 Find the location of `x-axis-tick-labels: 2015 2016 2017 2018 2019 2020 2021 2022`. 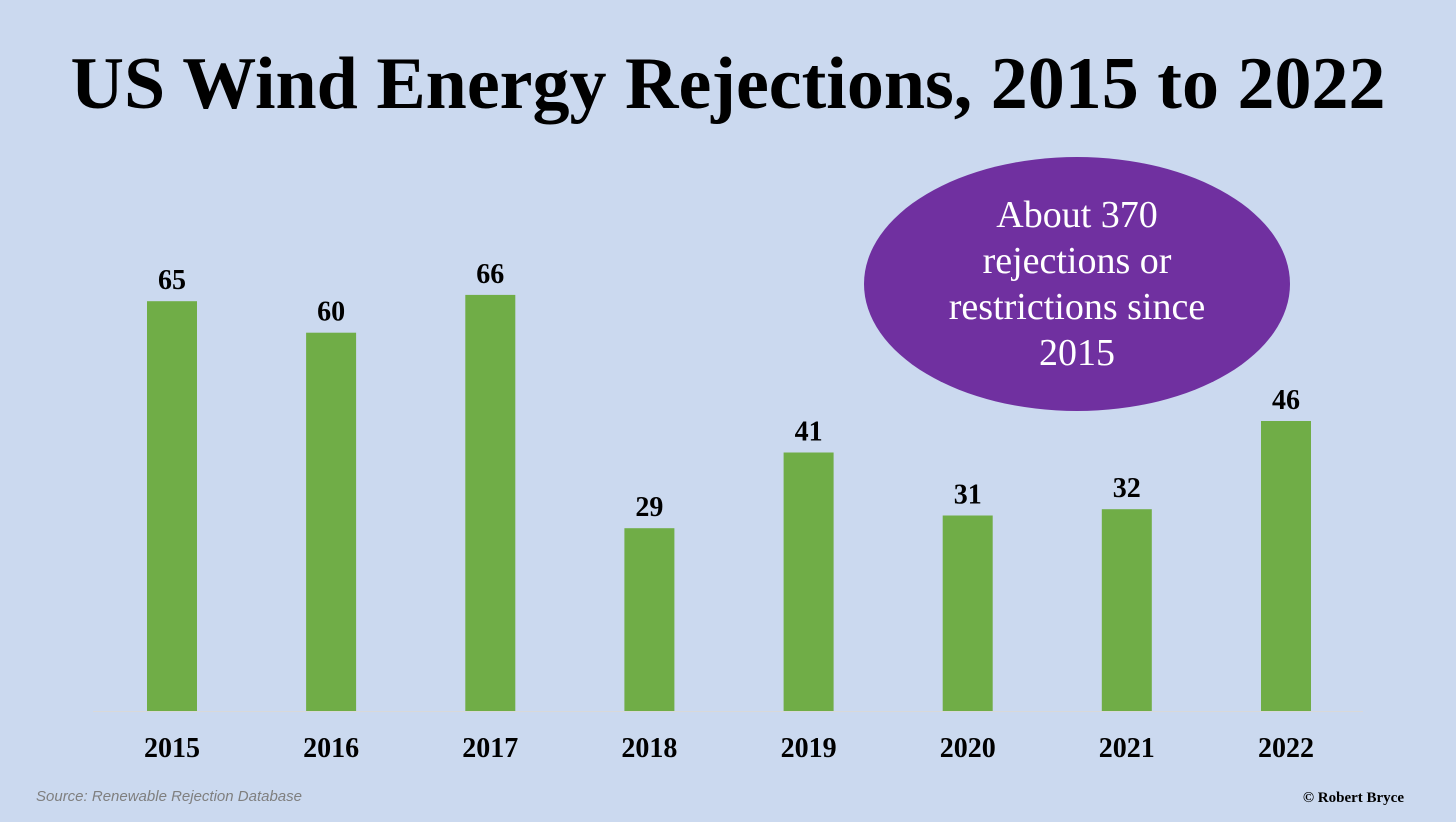

x-axis-tick-labels: 2015 2016 2017 2018 2019 2020 2021 2022 is located at coordinates (729, 748).